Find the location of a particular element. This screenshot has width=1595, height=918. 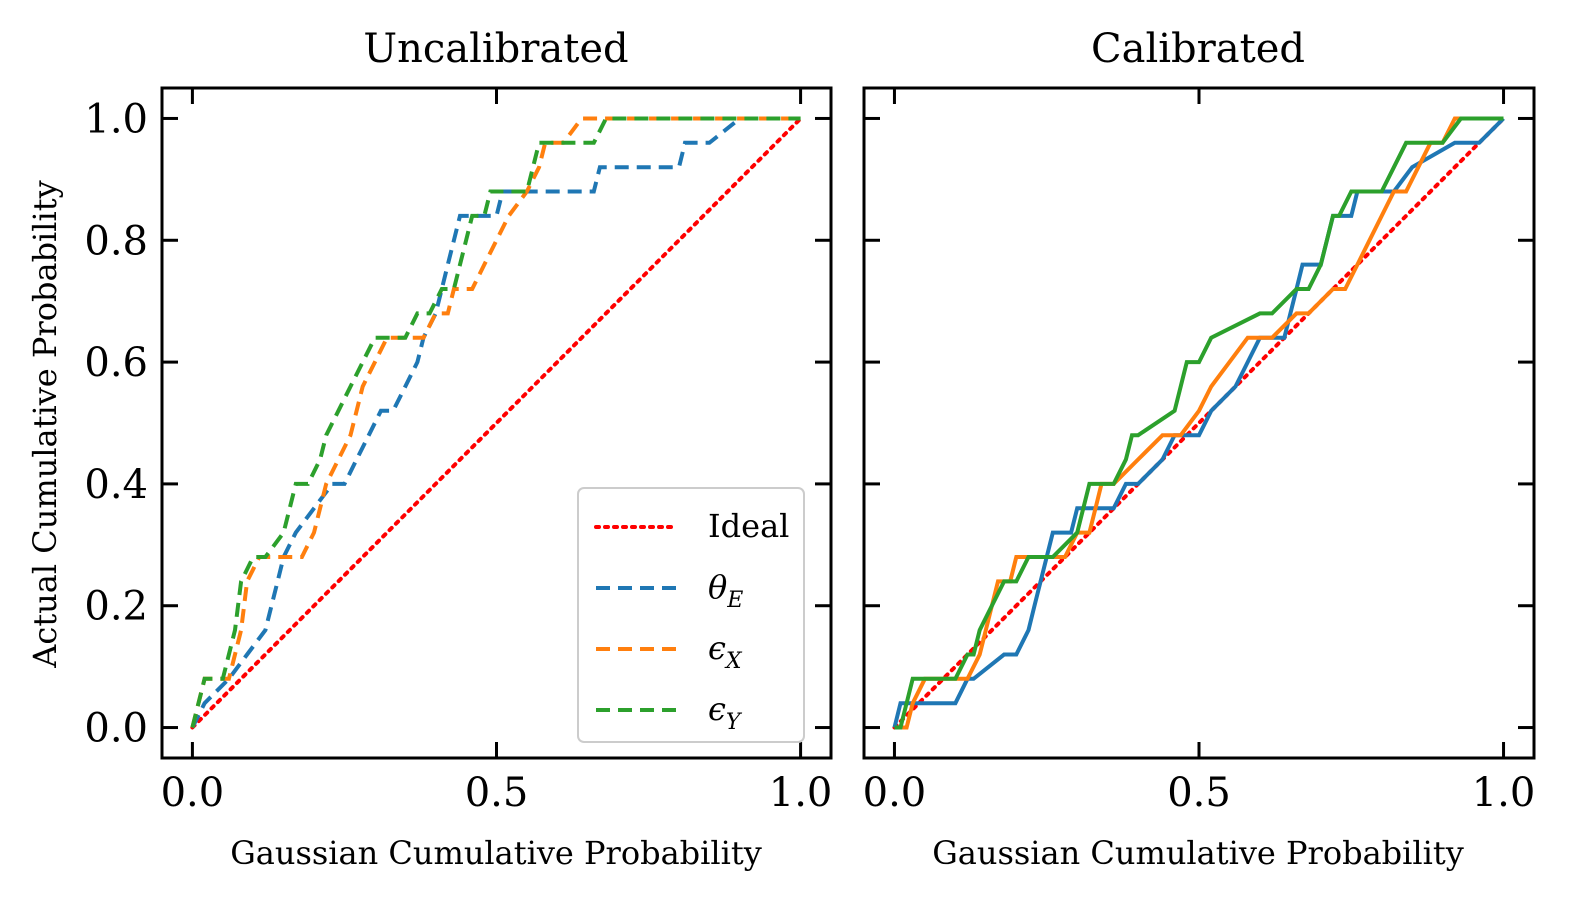

legend-label-theta-e: θE is located at coordinates (725, 590).